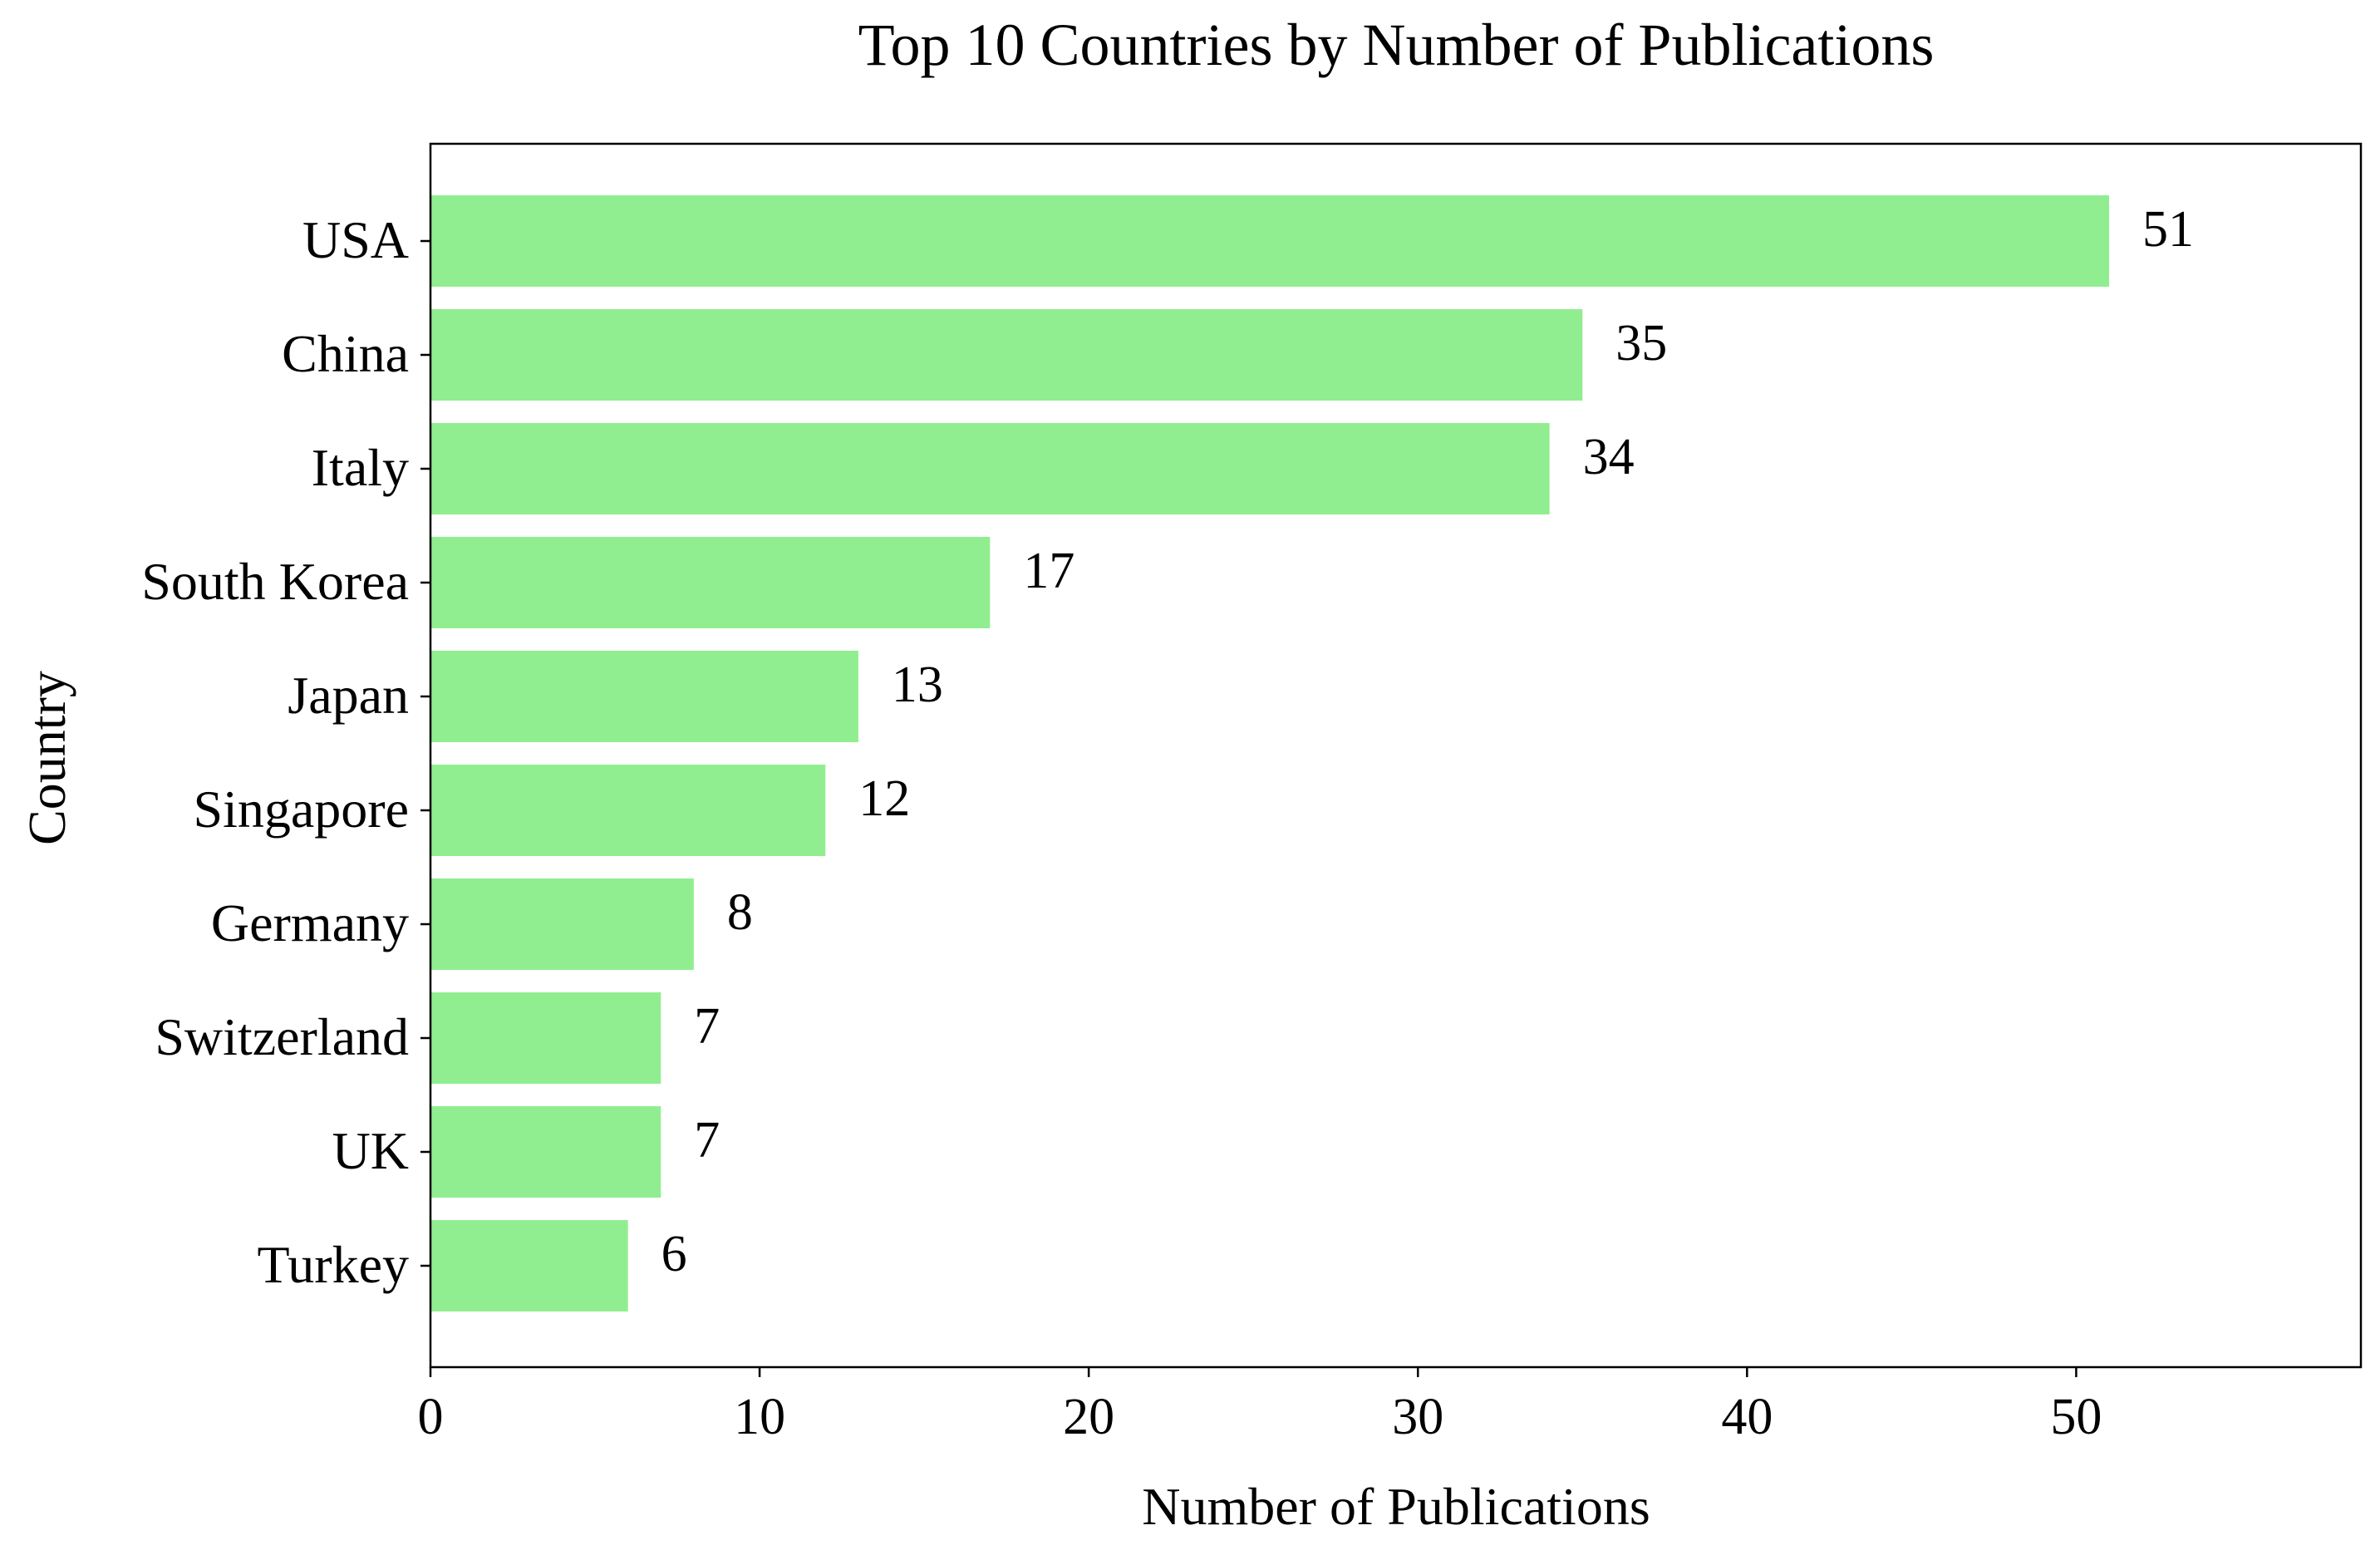 The width and height of the screenshot is (2380, 1550). Describe the element at coordinates (1747, 1417) in the screenshot. I see `x-tick-label: 40` at that location.